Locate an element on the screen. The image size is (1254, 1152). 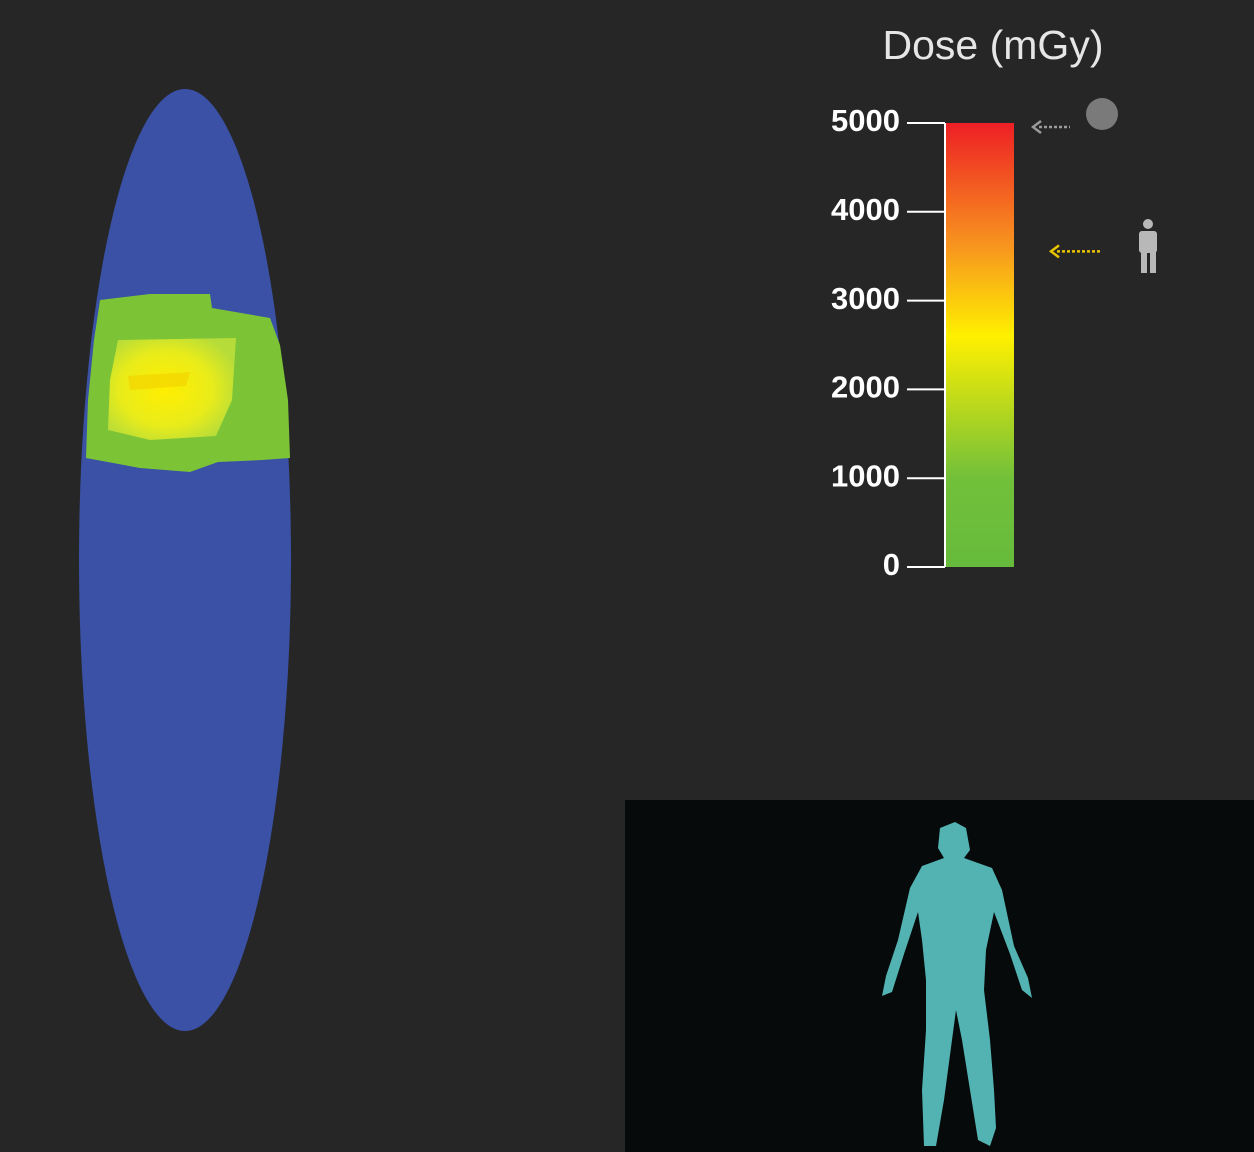
tick-label: 4000 is located at coordinates (865, 209).